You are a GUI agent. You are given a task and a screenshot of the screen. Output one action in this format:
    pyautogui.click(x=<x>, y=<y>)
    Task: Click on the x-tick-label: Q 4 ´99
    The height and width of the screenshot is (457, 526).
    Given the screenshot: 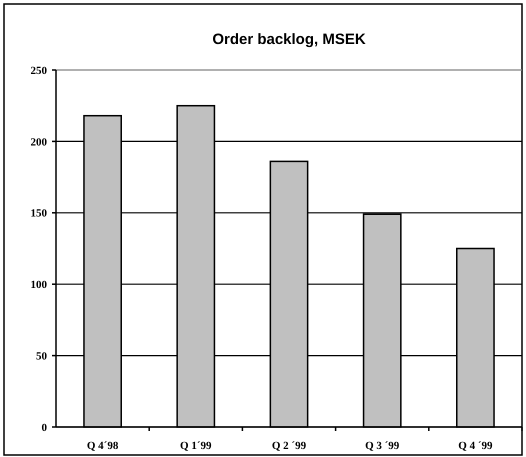 What is the action you would take?
    pyautogui.click(x=475, y=446)
    